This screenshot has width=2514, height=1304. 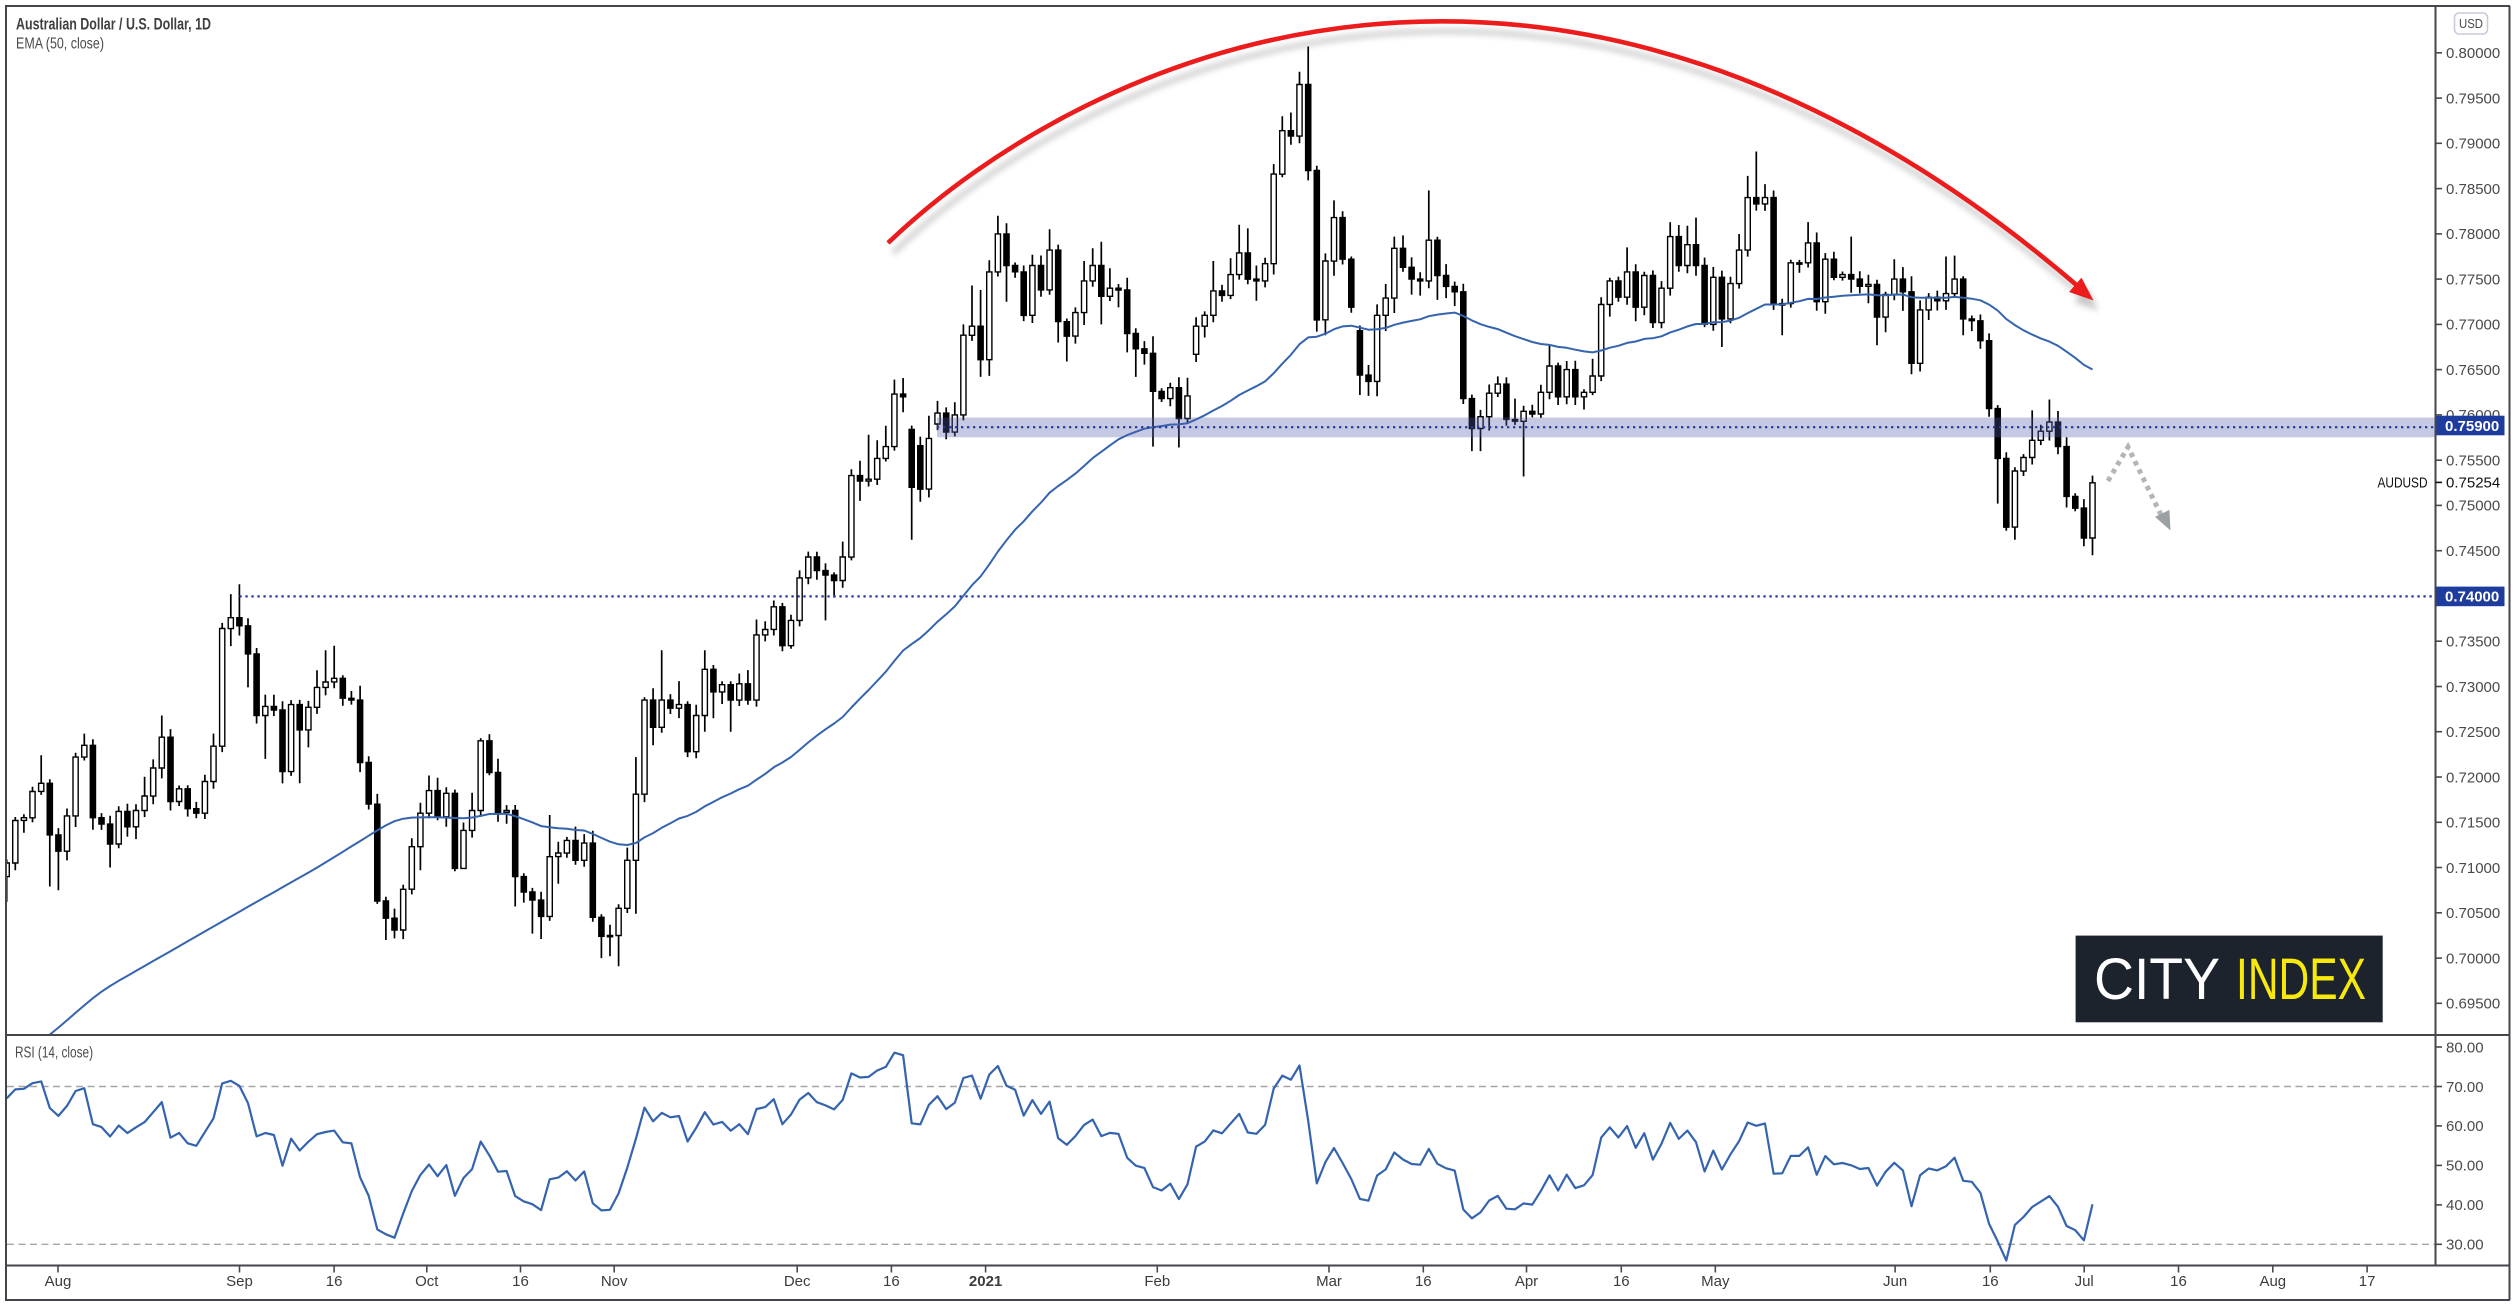 I want to click on svg-text: 30.00, so click(x=2465, y=1245).